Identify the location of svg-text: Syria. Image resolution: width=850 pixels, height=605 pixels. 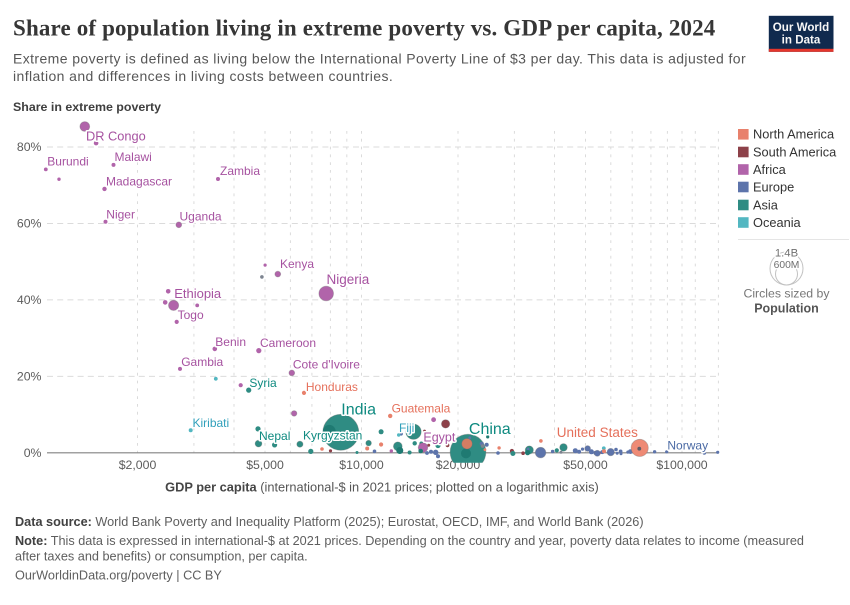
(263, 383).